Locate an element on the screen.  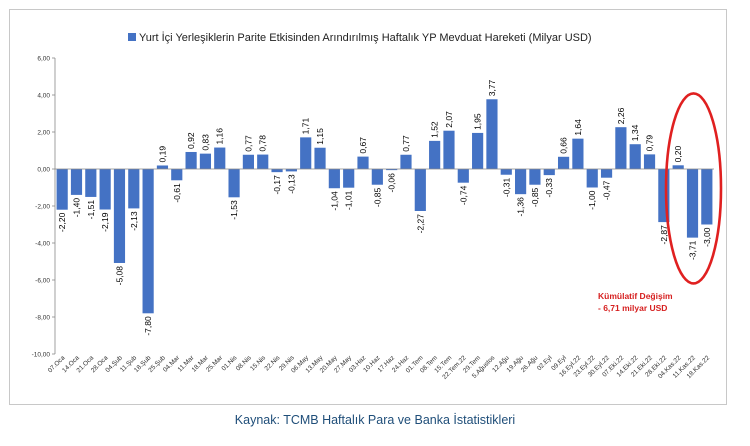
data-label: -2,13 is located at coordinates (134, 221).